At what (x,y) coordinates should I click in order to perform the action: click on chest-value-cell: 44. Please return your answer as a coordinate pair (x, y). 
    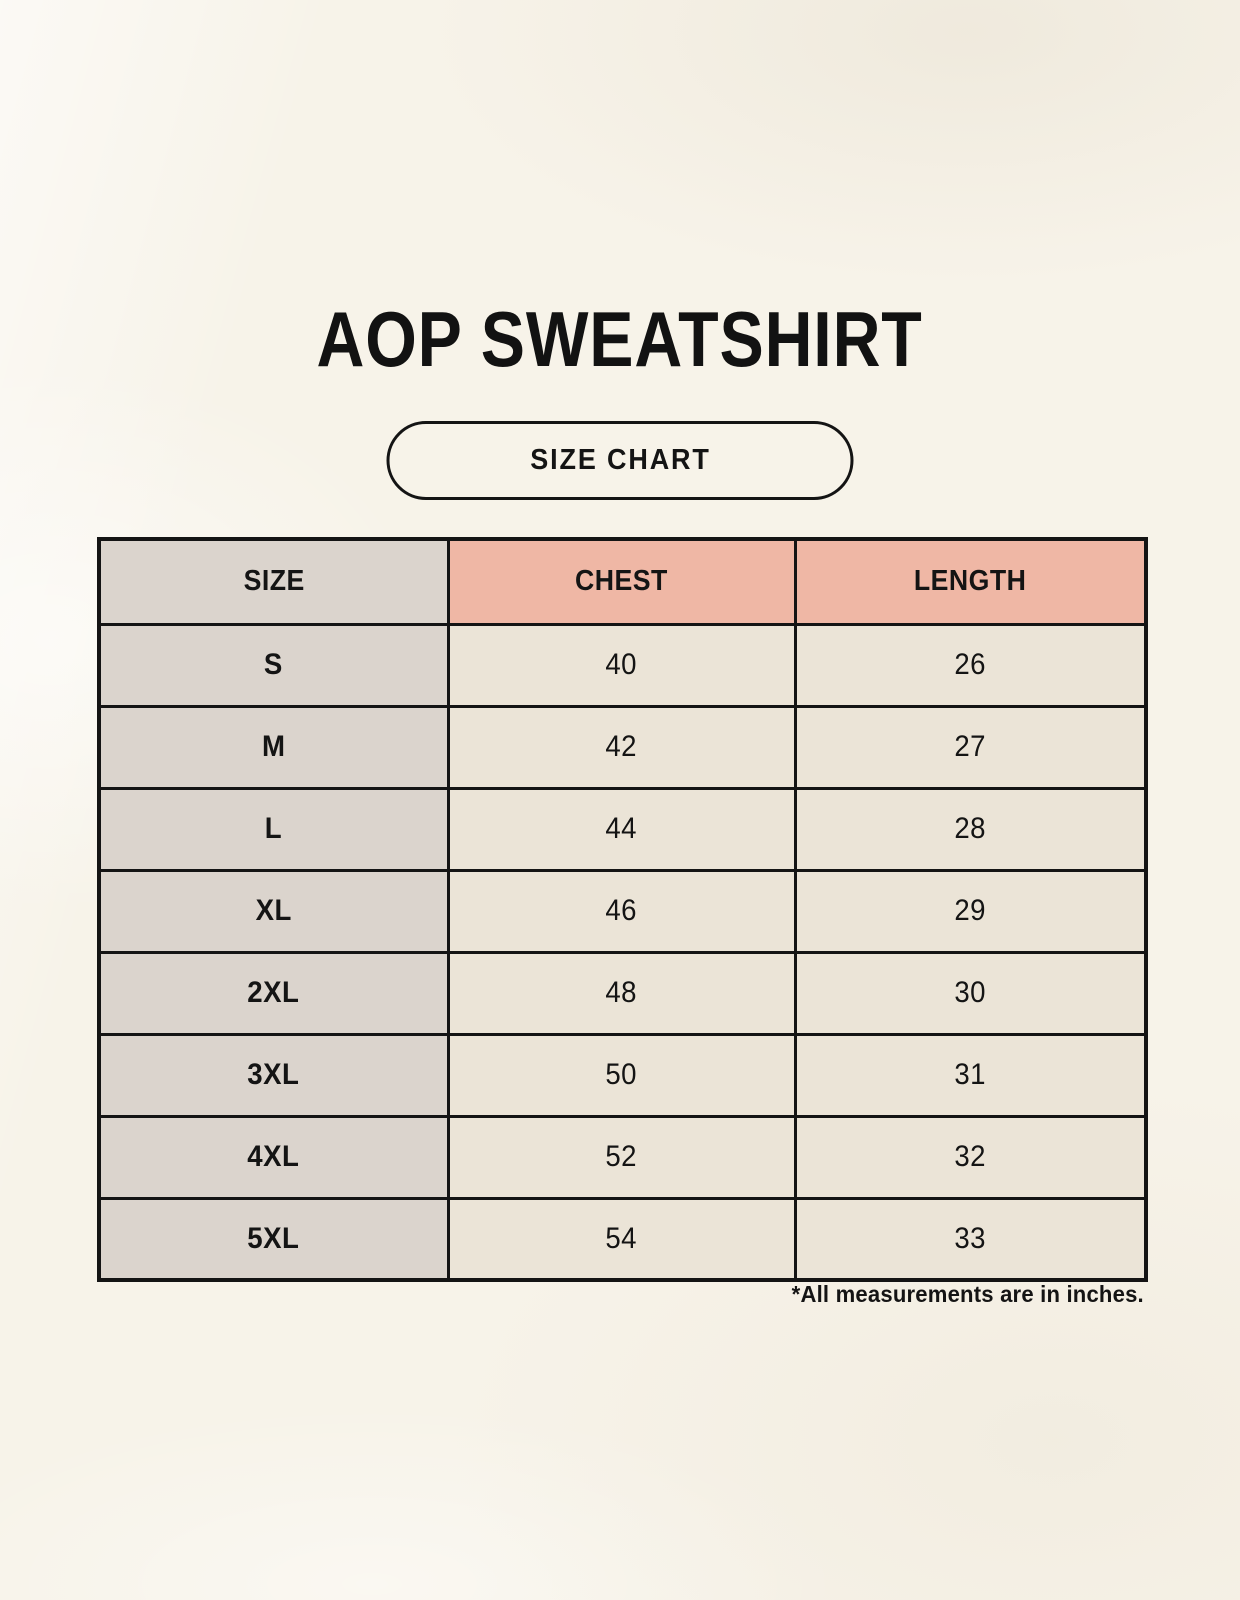
    Looking at the image, I should click on (621, 829).